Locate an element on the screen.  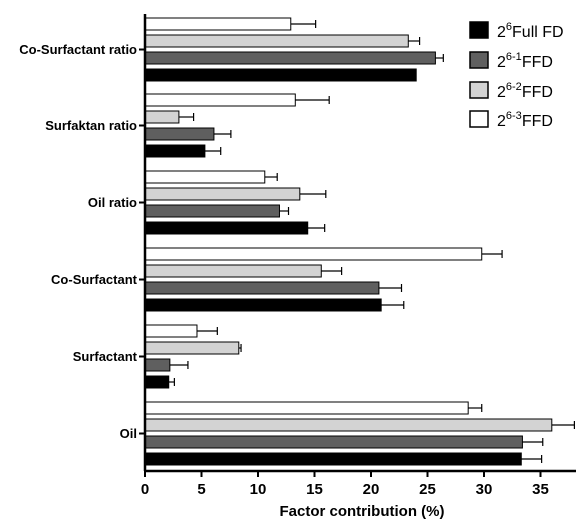
category-label: Oil is located at coordinates (128, 433).